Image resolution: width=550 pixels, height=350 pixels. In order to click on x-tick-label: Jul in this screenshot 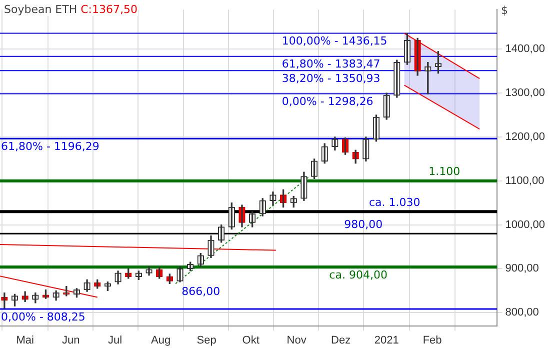, I will do `click(115, 340)`.